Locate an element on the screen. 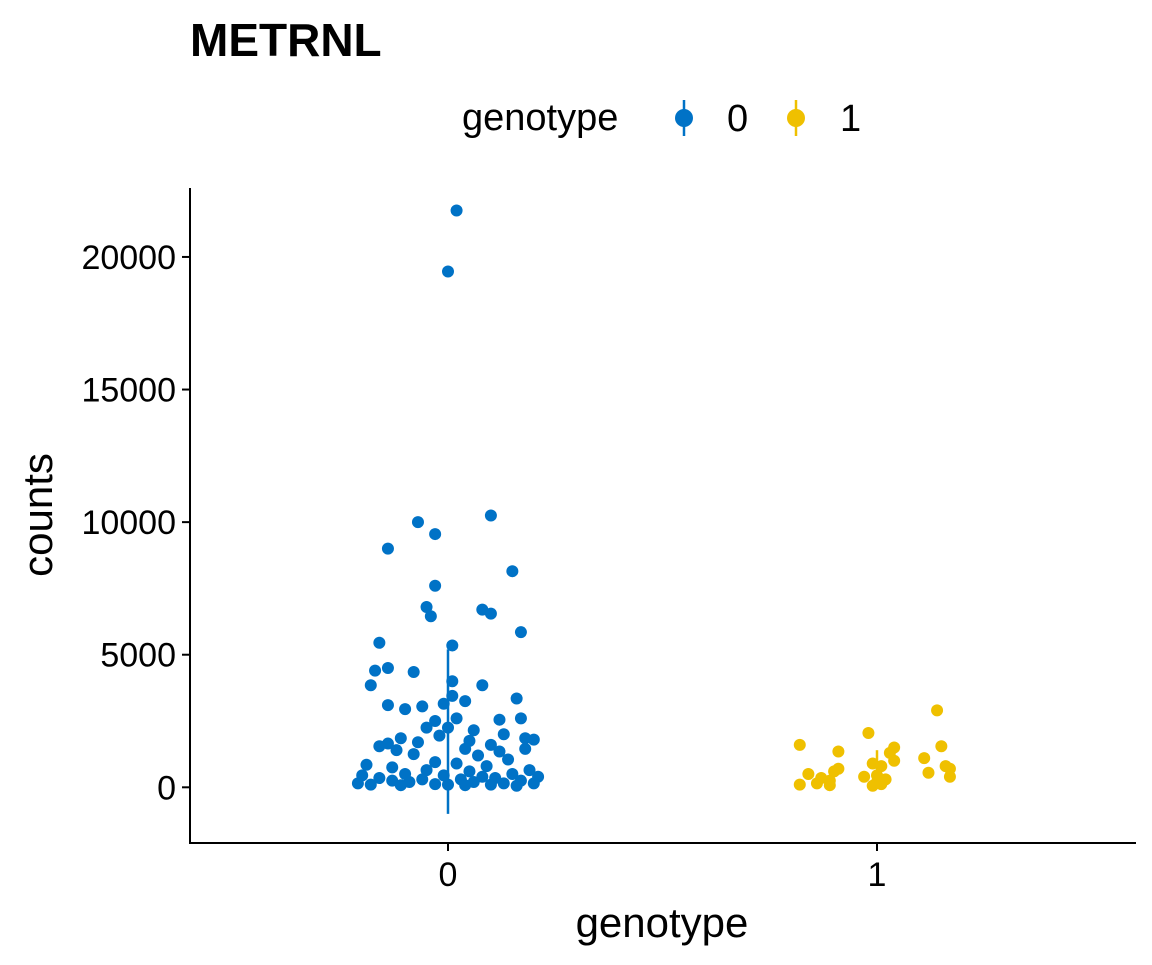 The image size is (1152, 965). y-tick-label: 0 is located at coordinates (166, 788).